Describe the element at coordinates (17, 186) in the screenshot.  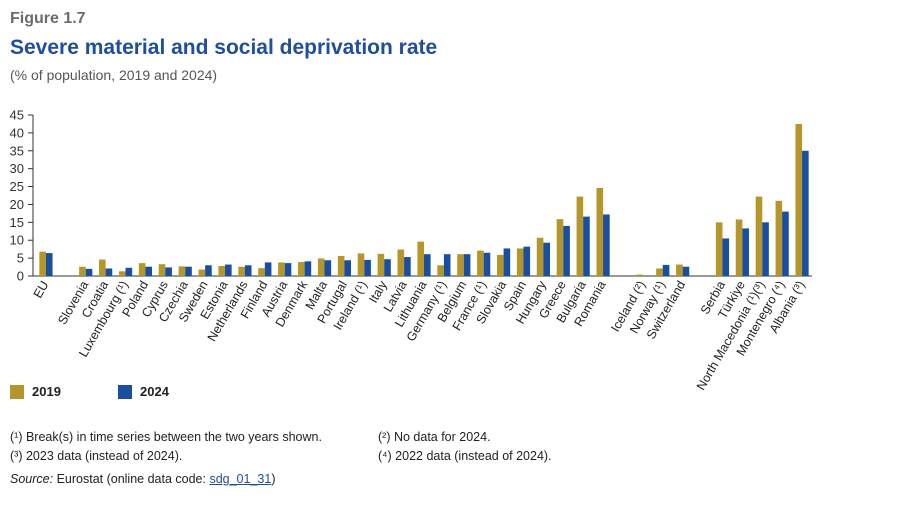
I see `y-tick-label: 25` at that location.